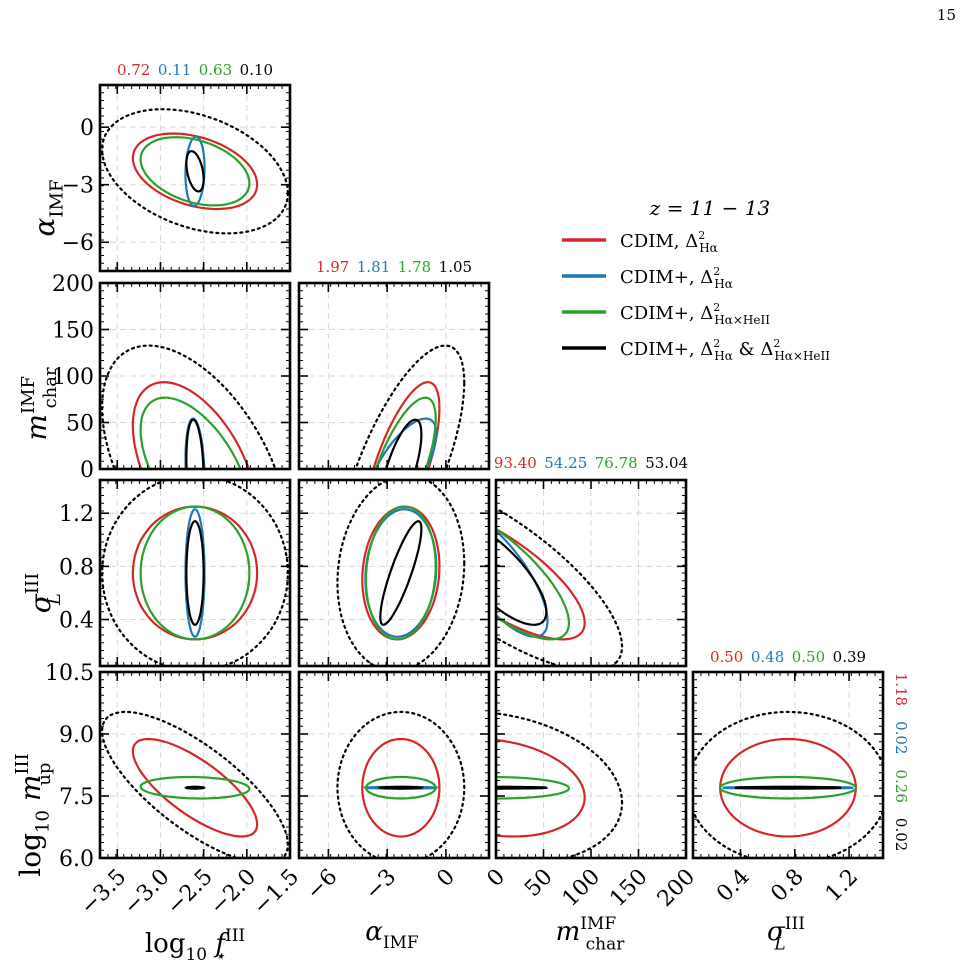  I want to click on panel-alpha-vs-mup: −6 −3 0, so click(394, 787).